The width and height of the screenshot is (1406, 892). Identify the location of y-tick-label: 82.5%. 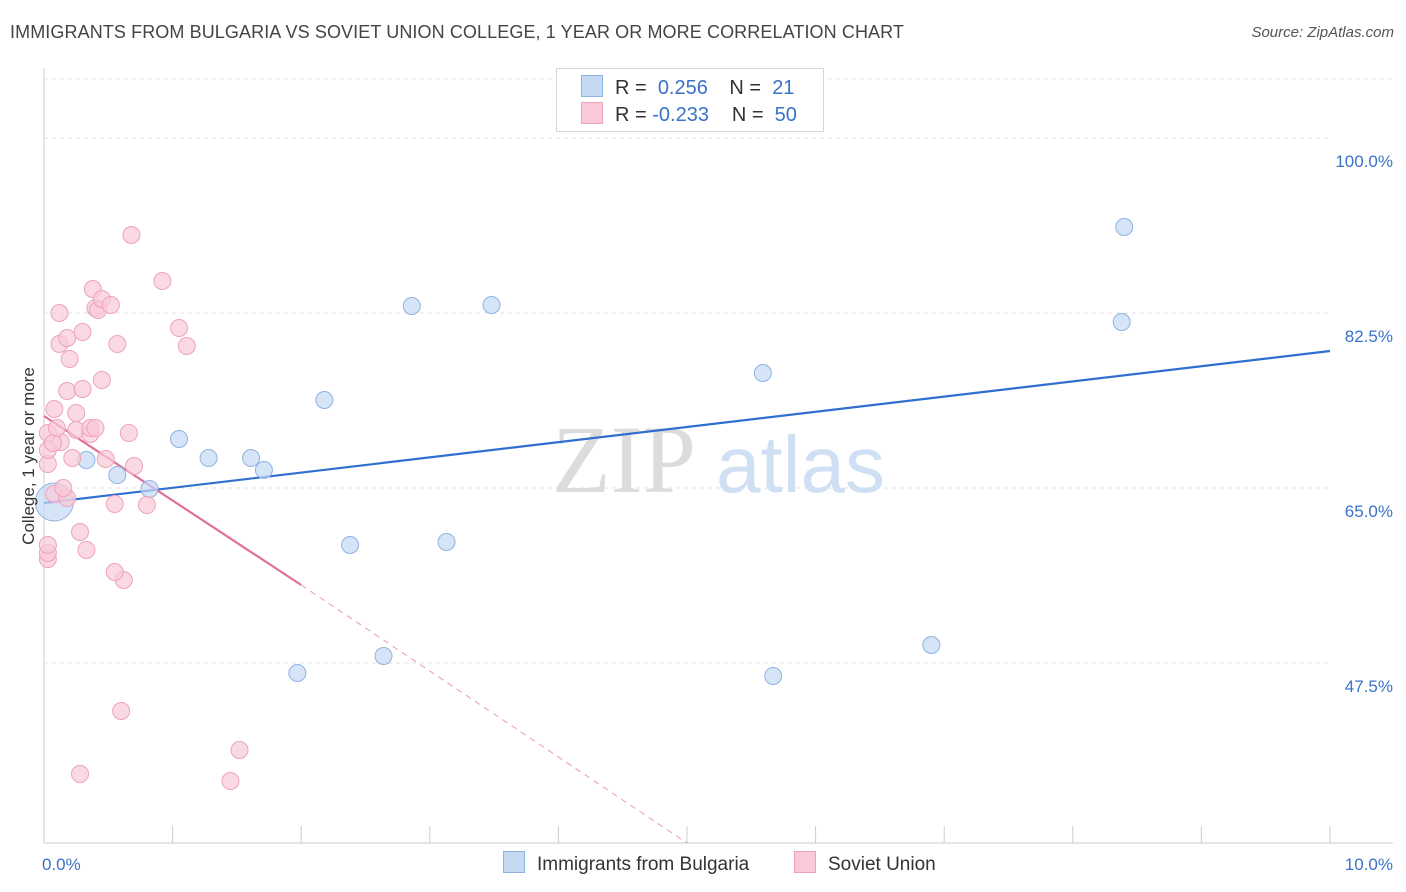
(1369, 336).